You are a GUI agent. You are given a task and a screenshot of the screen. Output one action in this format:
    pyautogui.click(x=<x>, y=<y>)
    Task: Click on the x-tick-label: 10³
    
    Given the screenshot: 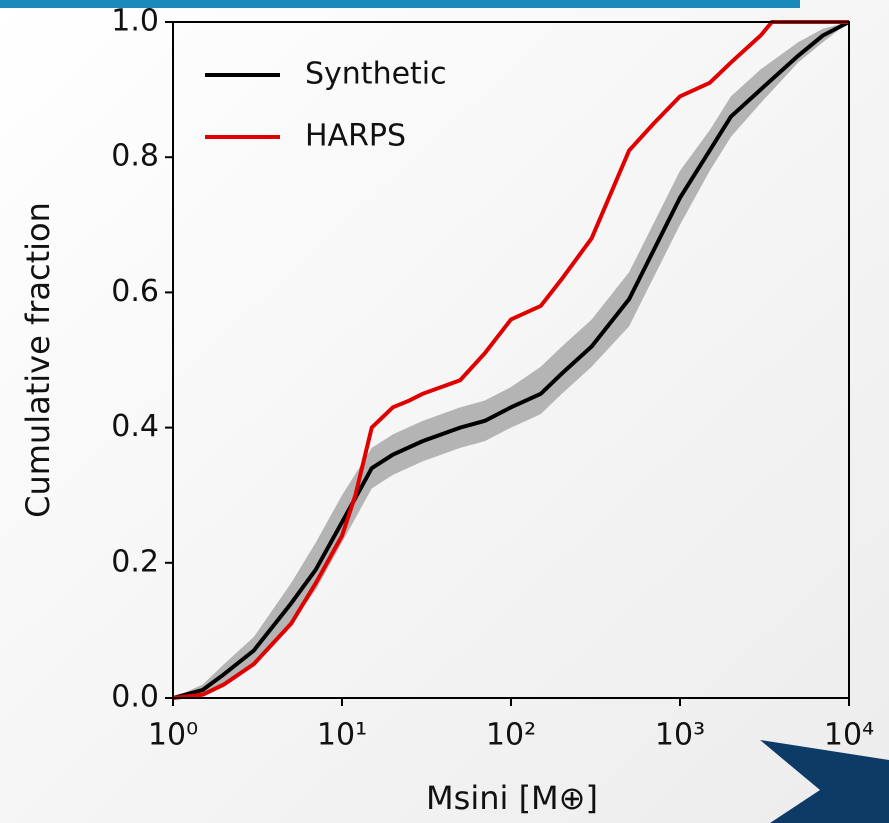 What is the action you would take?
    pyautogui.click(x=680, y=735)
    